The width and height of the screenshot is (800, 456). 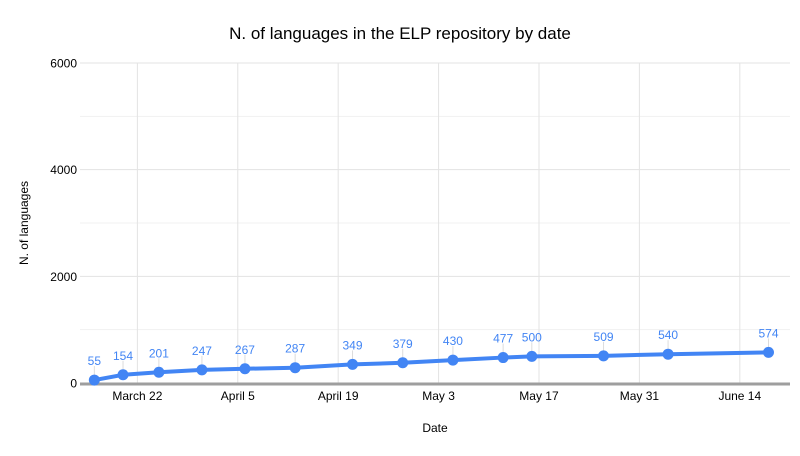 I want to click on data-point-label: 247, so click(x=202, y=351).